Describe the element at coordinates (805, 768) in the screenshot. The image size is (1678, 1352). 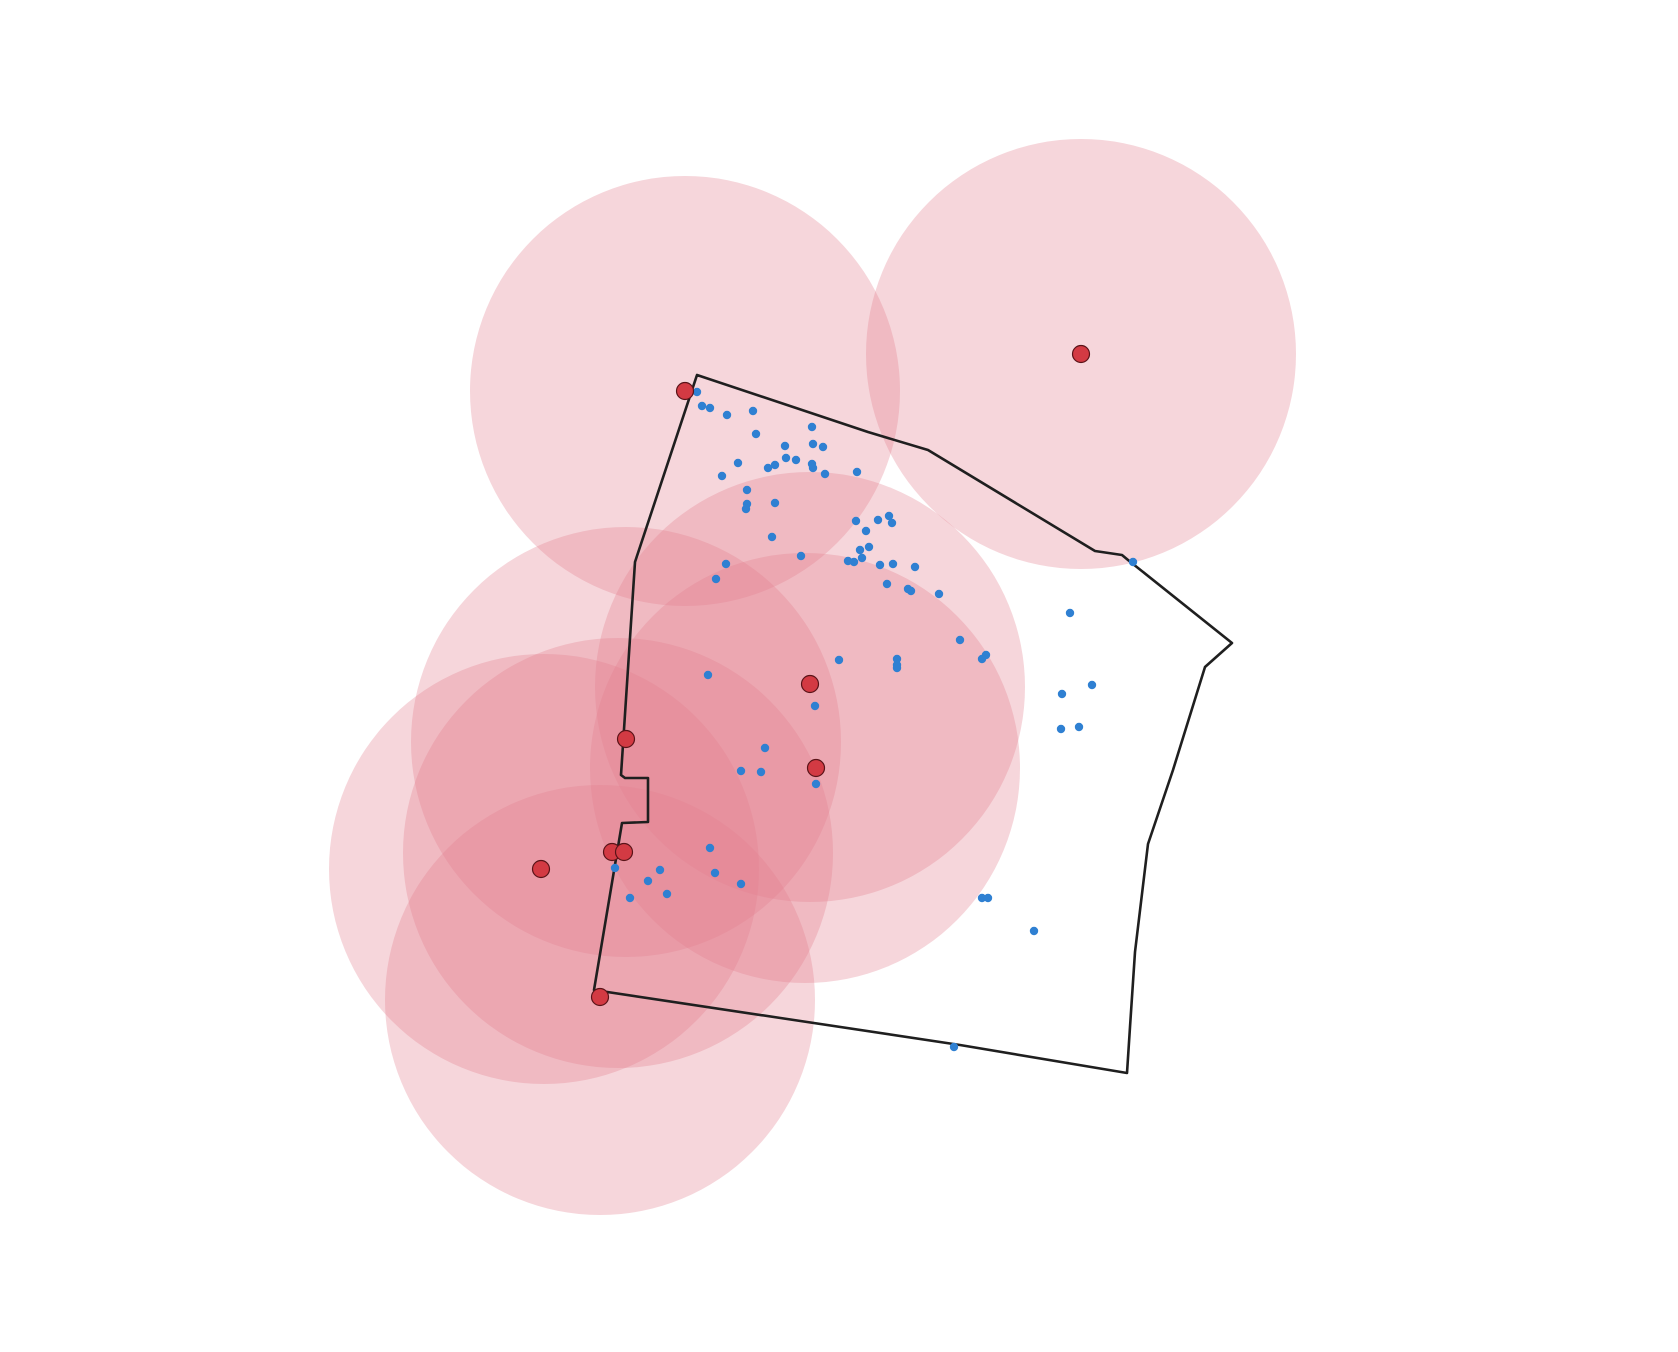
I see `buffer-zone` at that location.